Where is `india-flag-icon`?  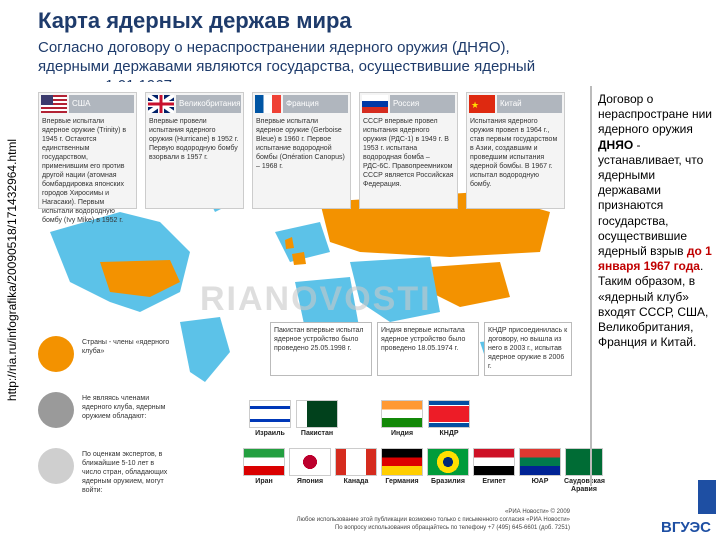 india-flag-icon is located at coordinates (402, 414).